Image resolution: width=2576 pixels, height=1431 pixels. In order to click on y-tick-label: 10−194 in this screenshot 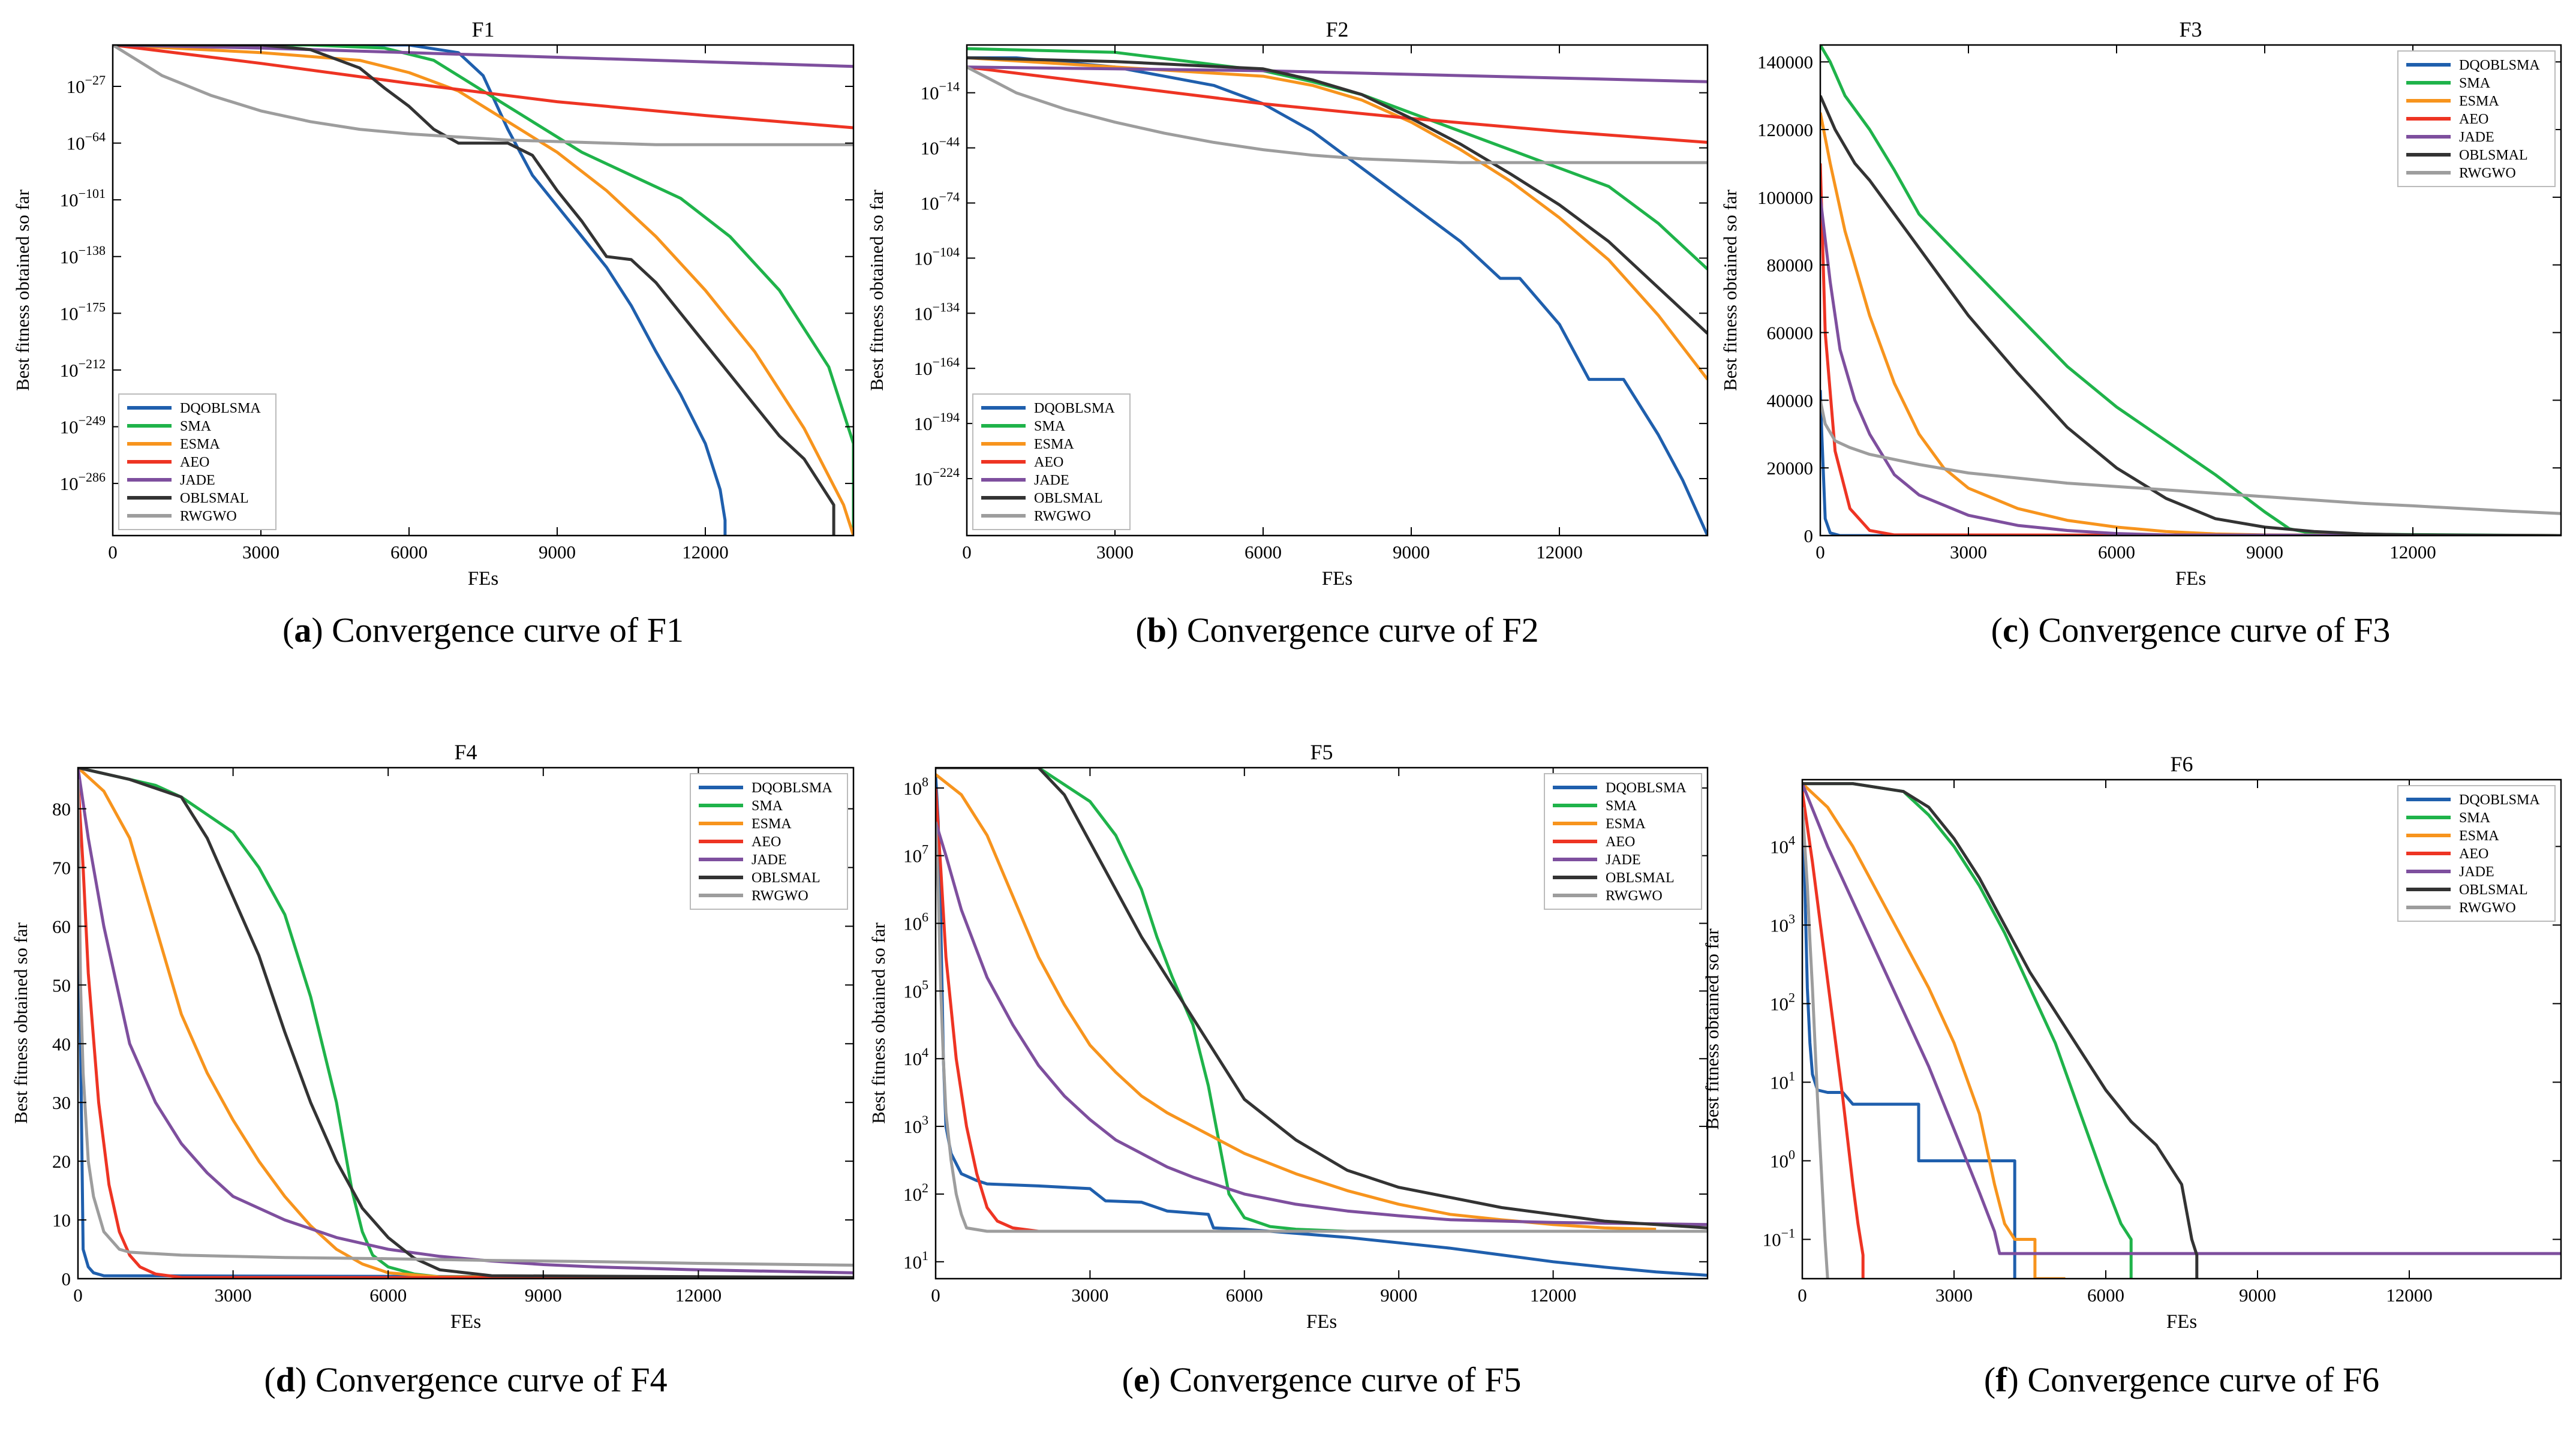, I will do `click(937, 422)`.